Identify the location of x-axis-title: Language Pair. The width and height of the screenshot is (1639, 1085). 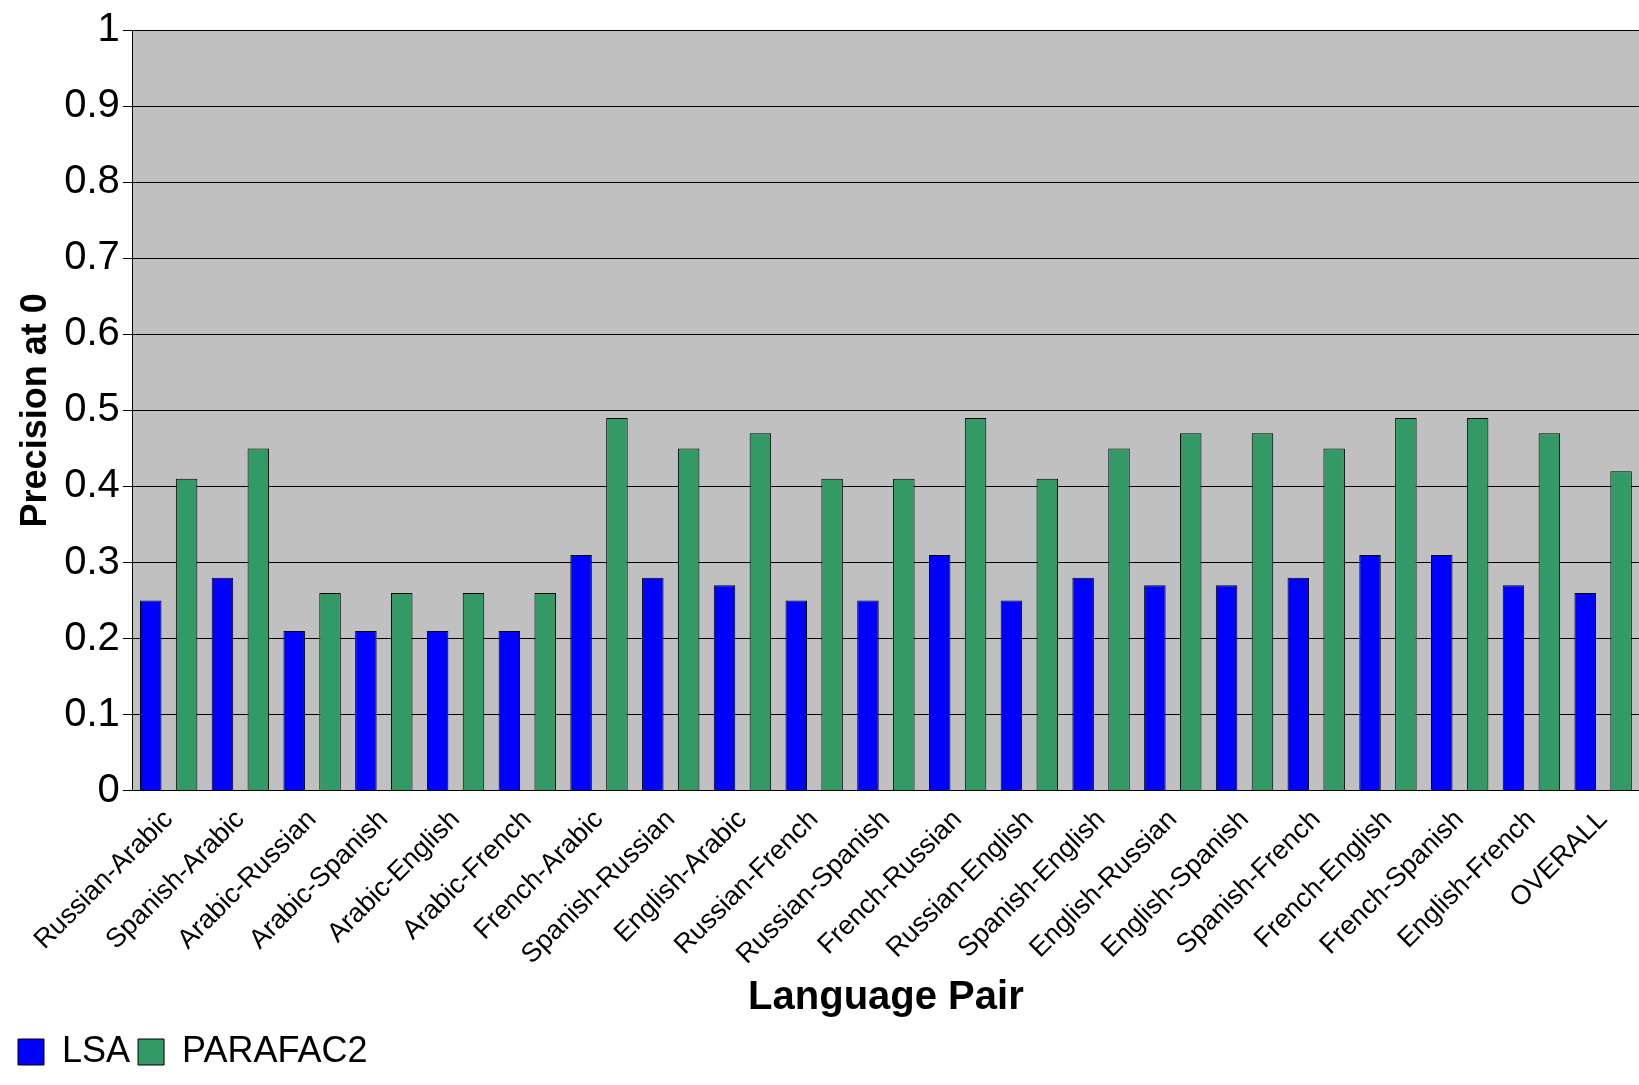
(886, 995).